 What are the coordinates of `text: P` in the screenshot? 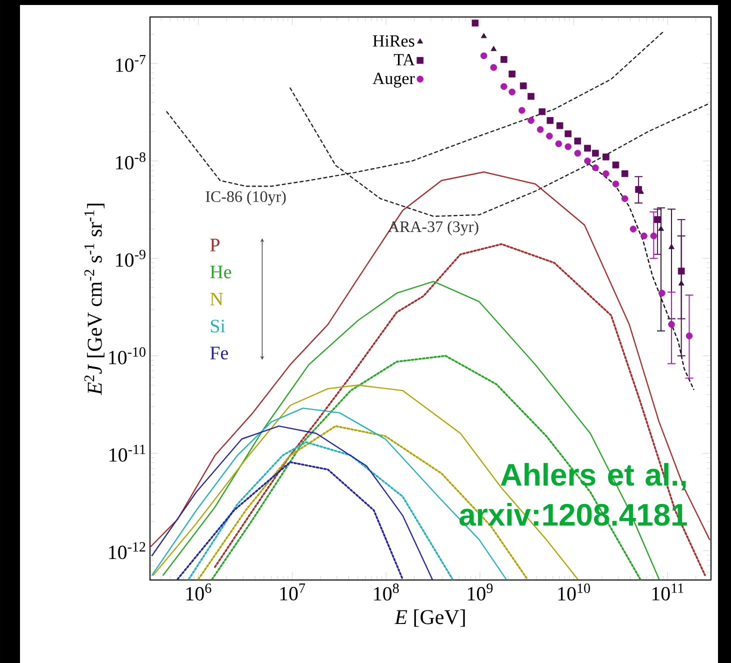 It's located at (215, 245).